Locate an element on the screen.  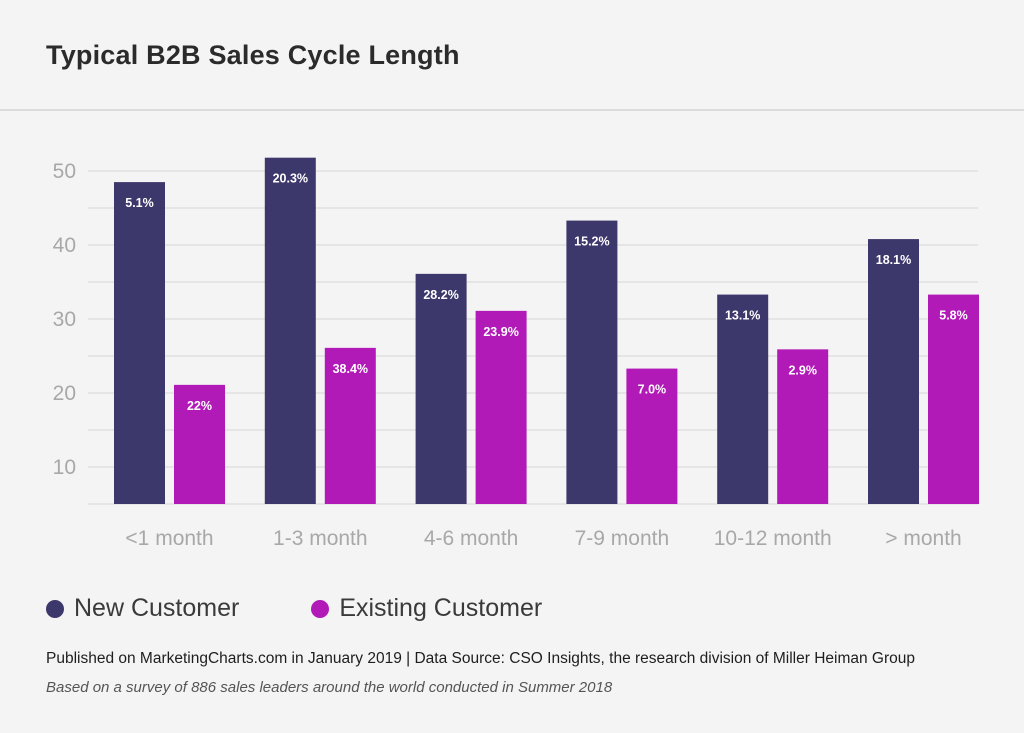
x-tick-label: 7-9 month is located at coordinates (622, 538).